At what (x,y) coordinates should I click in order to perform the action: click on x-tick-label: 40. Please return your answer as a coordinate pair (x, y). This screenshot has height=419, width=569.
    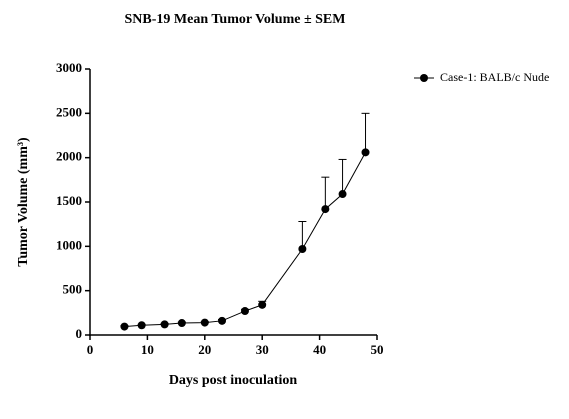
    Looking at the image, I should click on (319, 349).